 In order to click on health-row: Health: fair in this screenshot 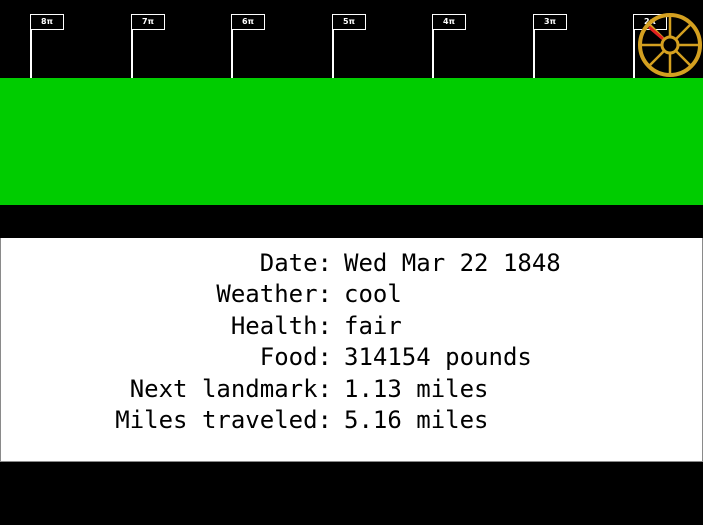, I will do `click(351, 326)`.